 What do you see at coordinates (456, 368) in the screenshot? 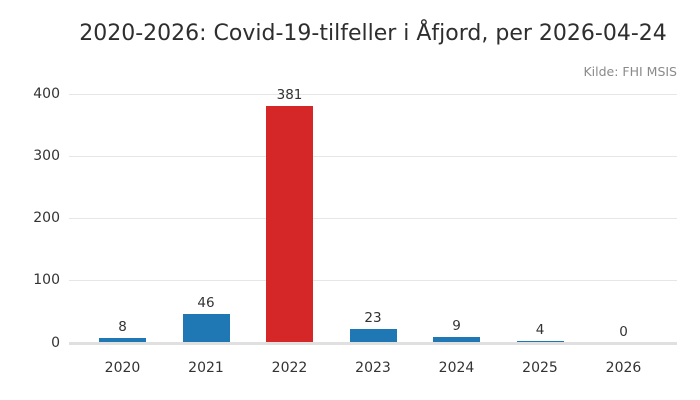
I see `x-tick-label: 2024` at bounding box center [456, 368].